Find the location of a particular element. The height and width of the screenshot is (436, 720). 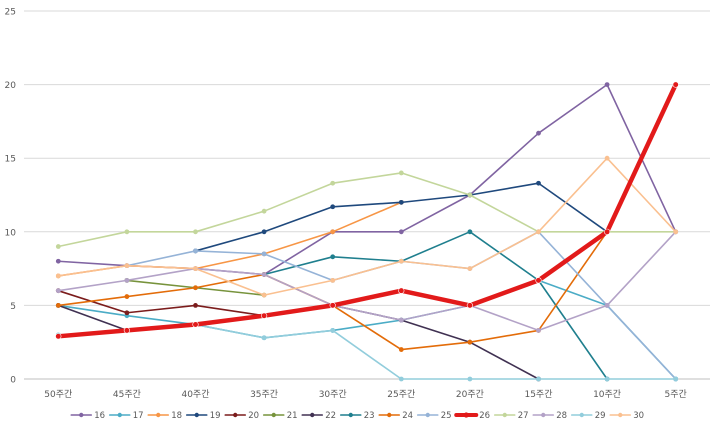

legend-label: 29 is located at coordinates (600, 416).